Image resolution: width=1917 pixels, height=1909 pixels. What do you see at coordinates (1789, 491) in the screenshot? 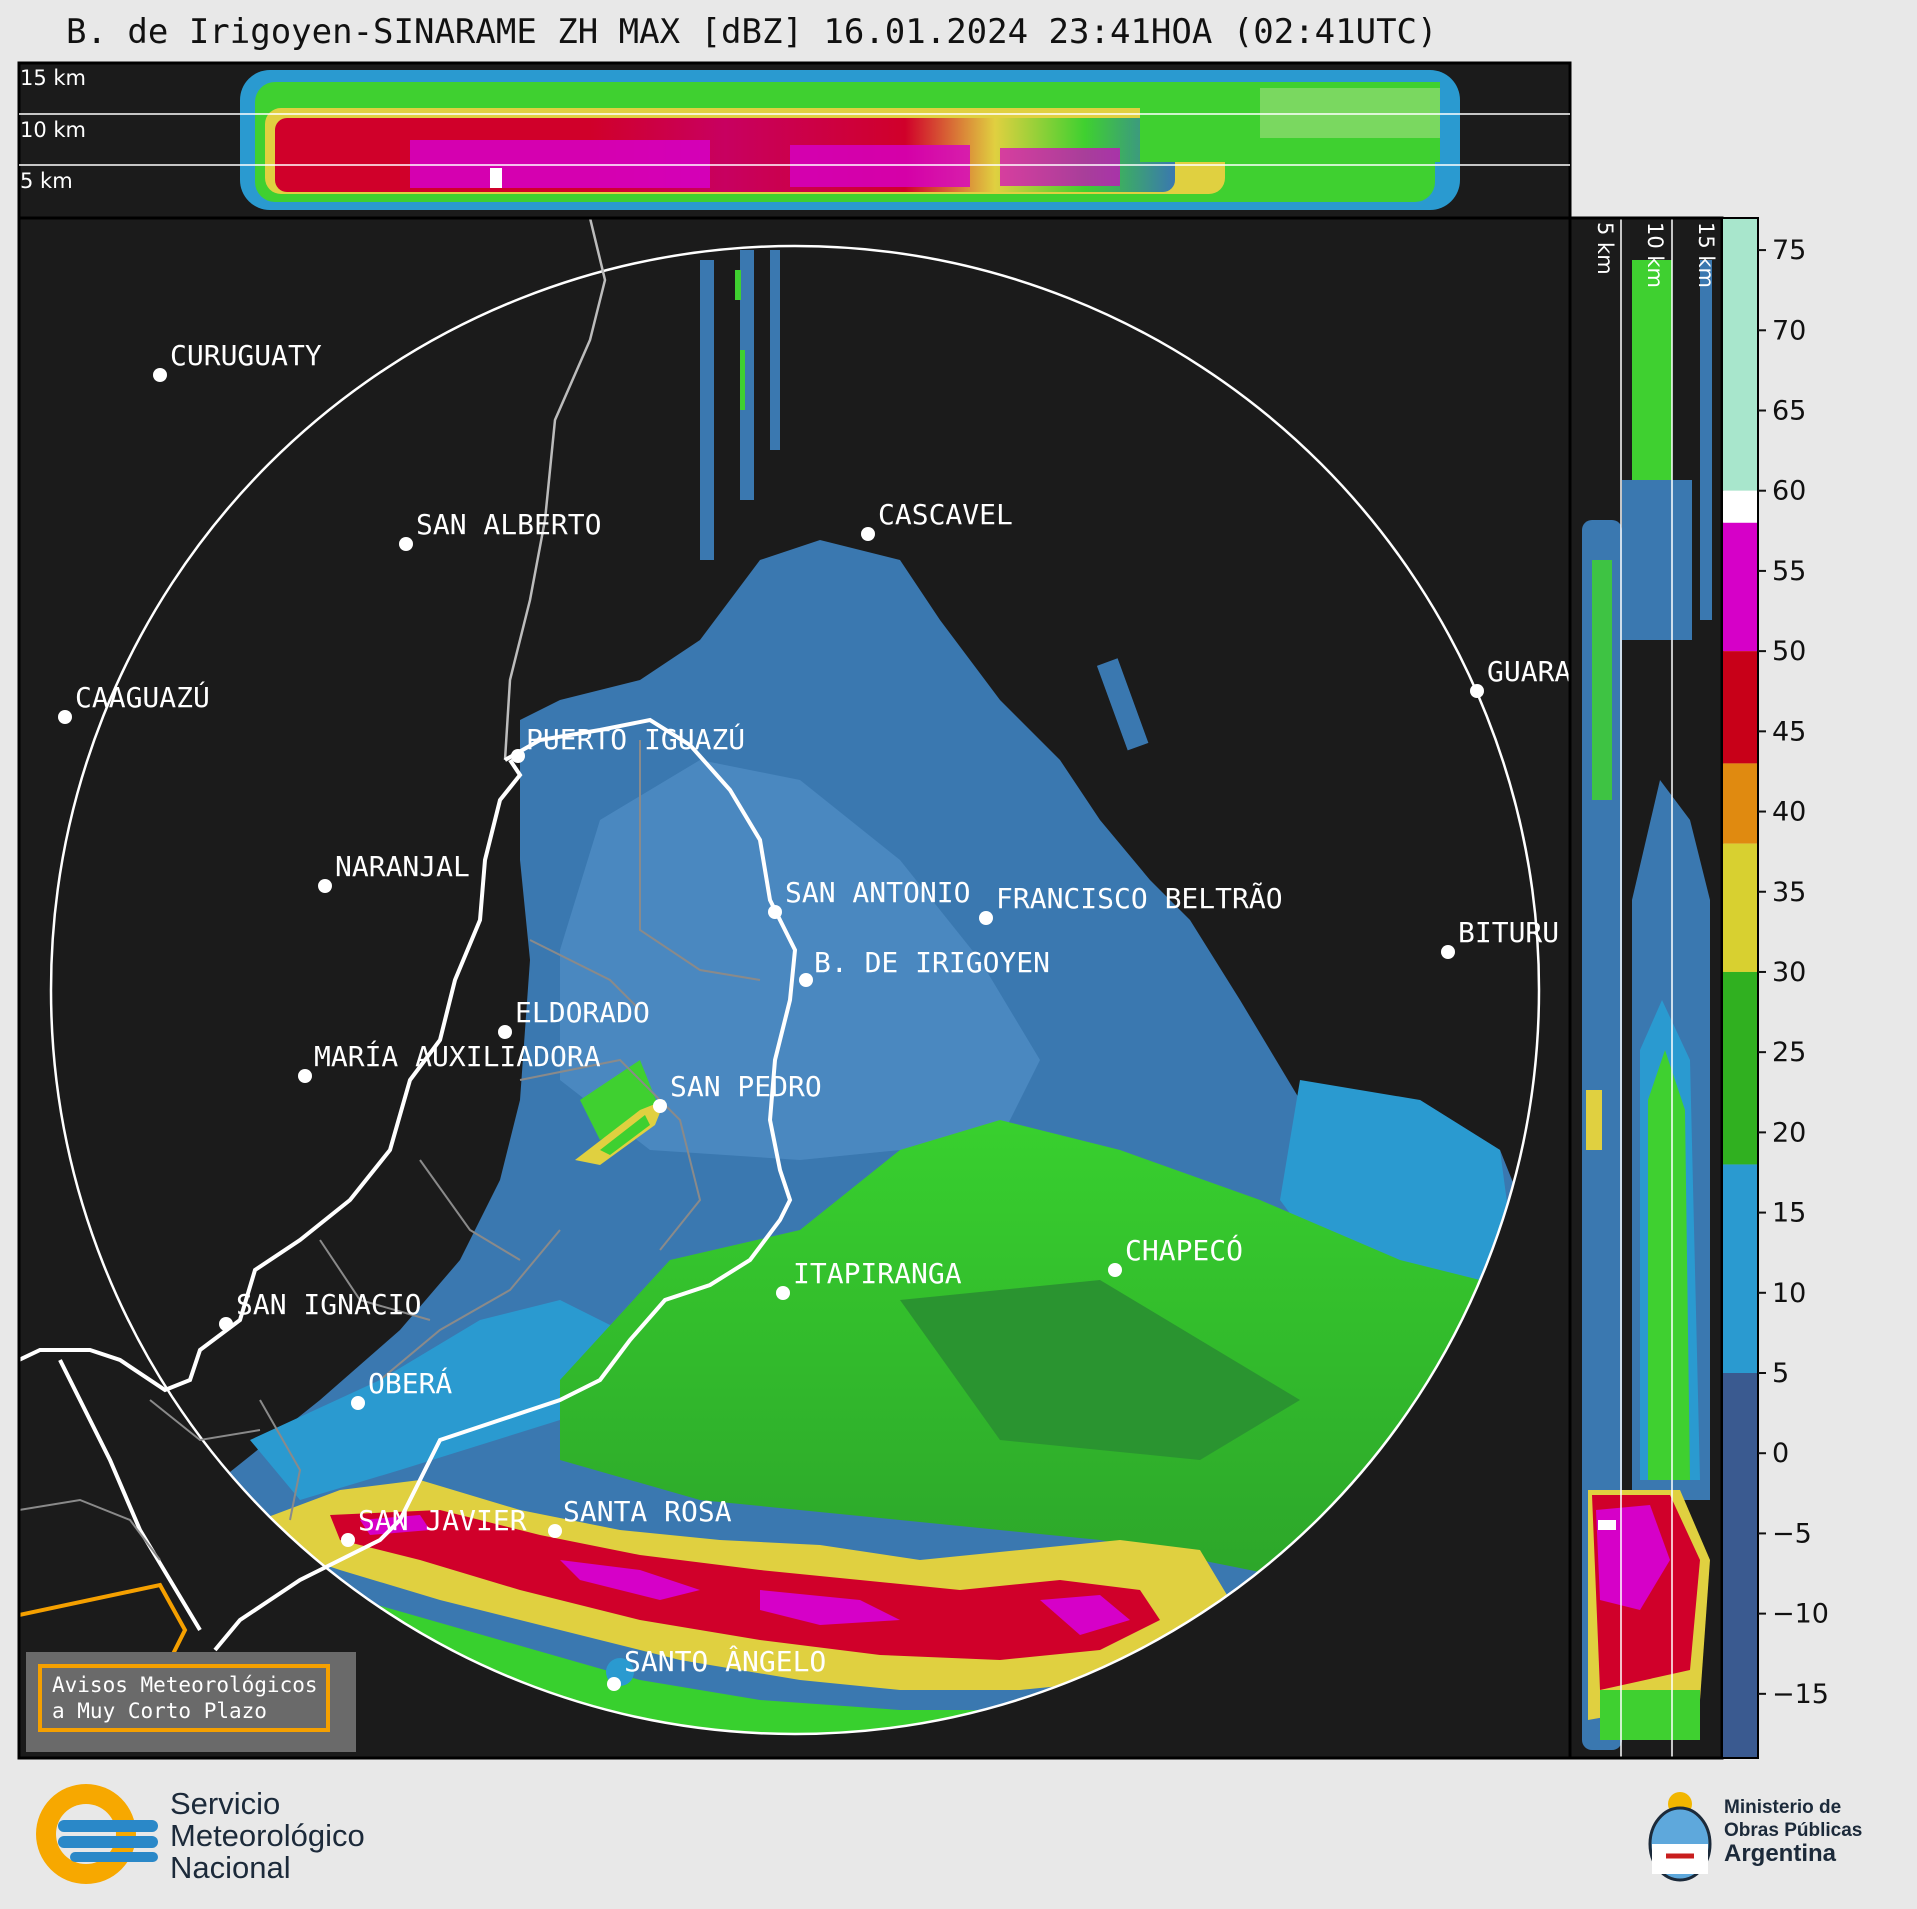
I see `colorbar-tick-label: 60` at bounding box center [1789, 491].